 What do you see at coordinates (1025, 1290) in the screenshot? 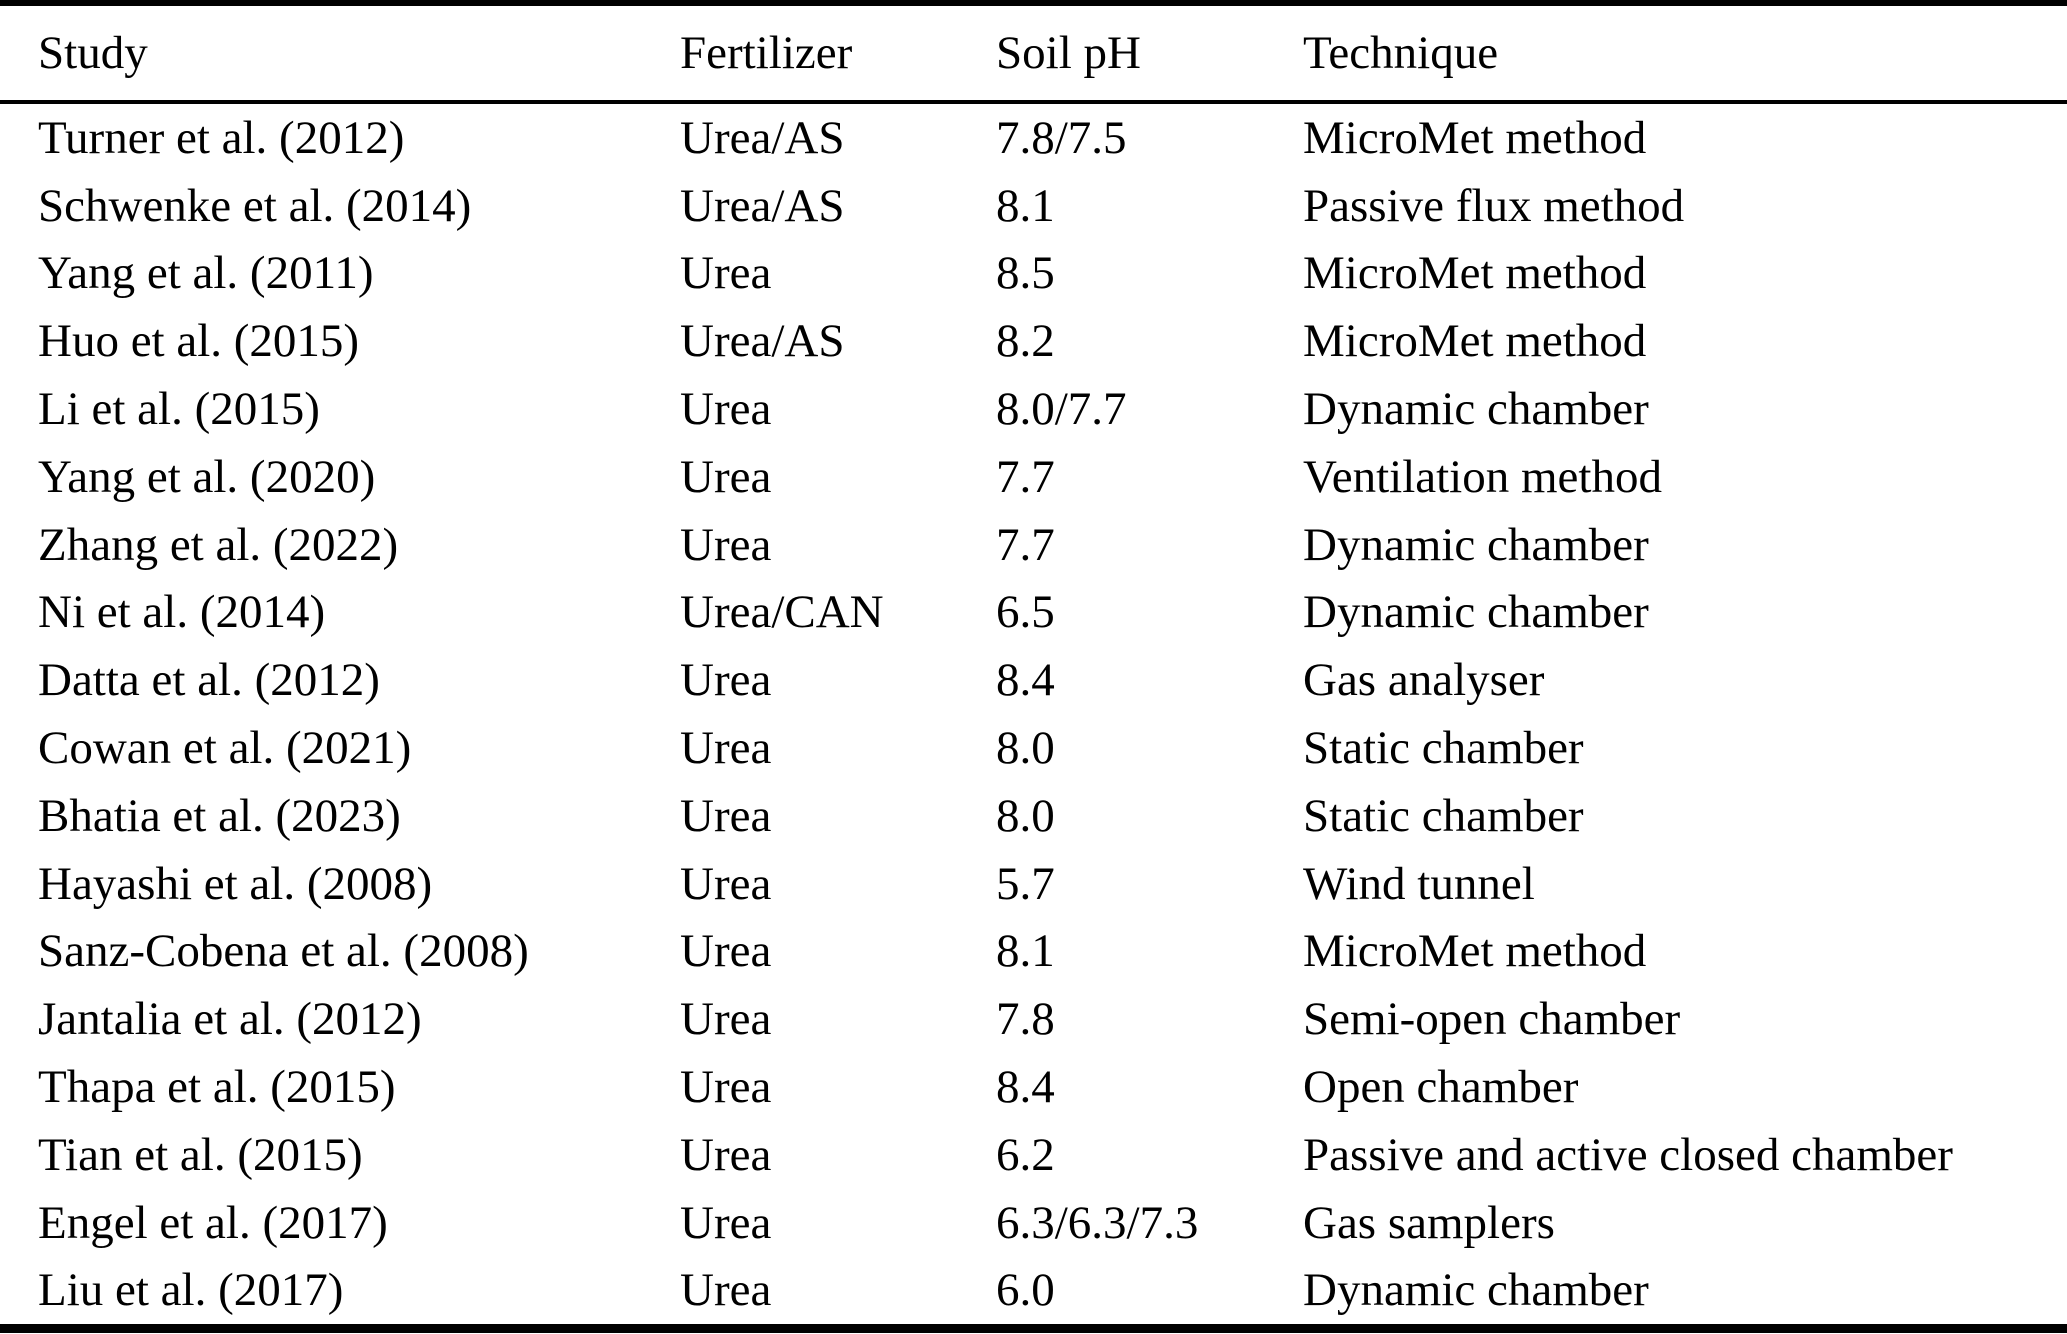
I see `soil-ph-cell: 6.0` at bounding box center [1025, 1290].